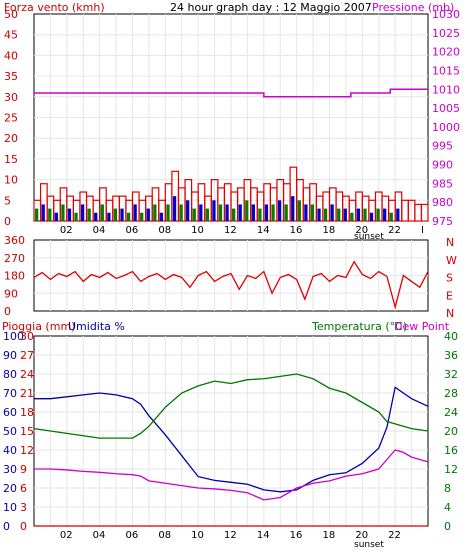 The height and width of the screenshot is (556, 466). I want to click on rain-axis-title: Pioggia (mm), so click(38, 326).